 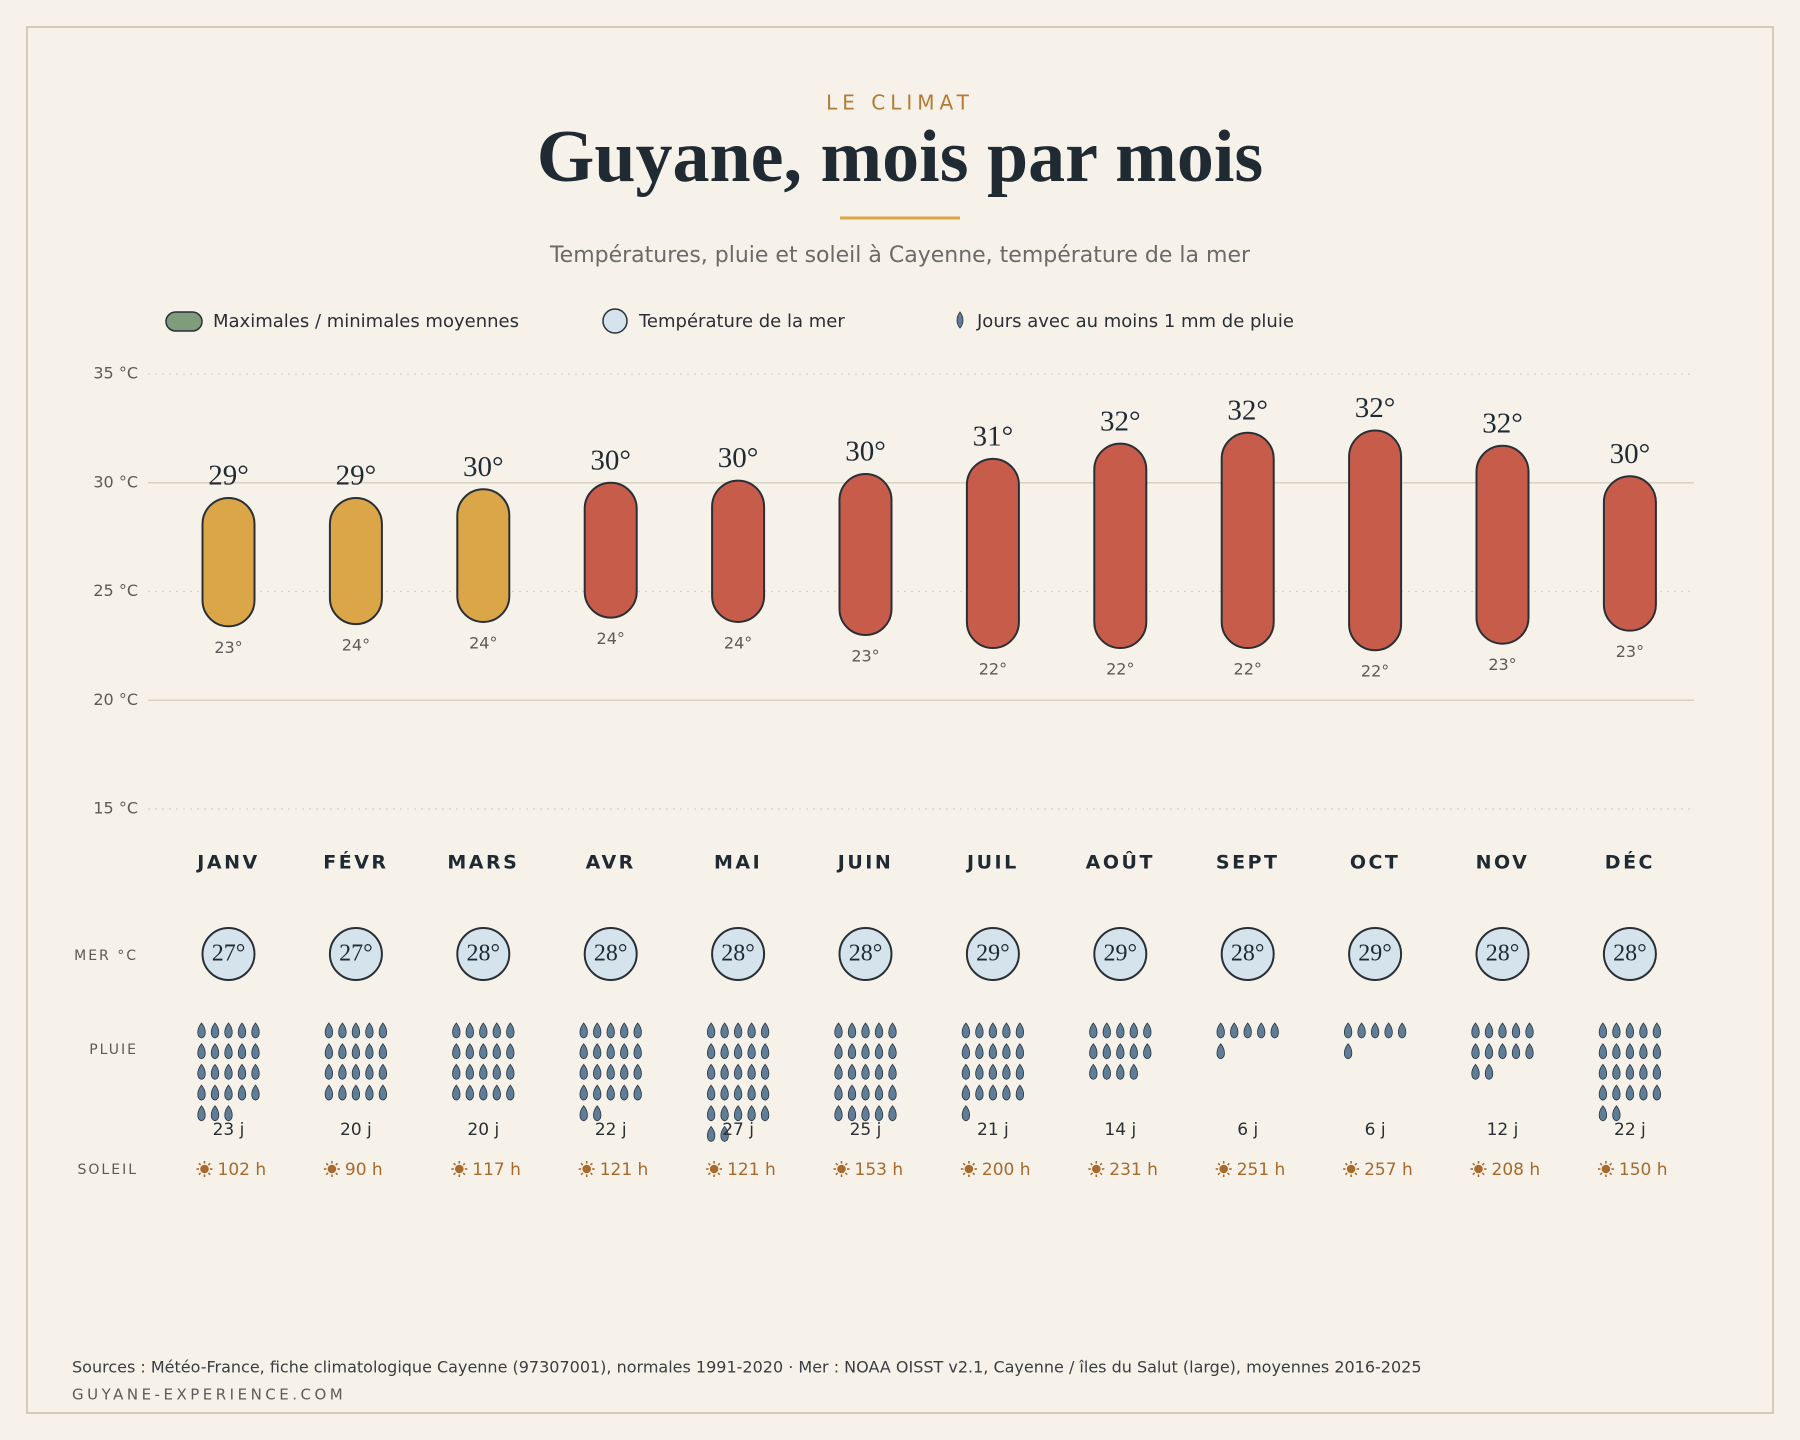 What do you see at coordinates (610, 460) in the screenshot?
I see `max-label: 30°` at bounding box center [610, 460].